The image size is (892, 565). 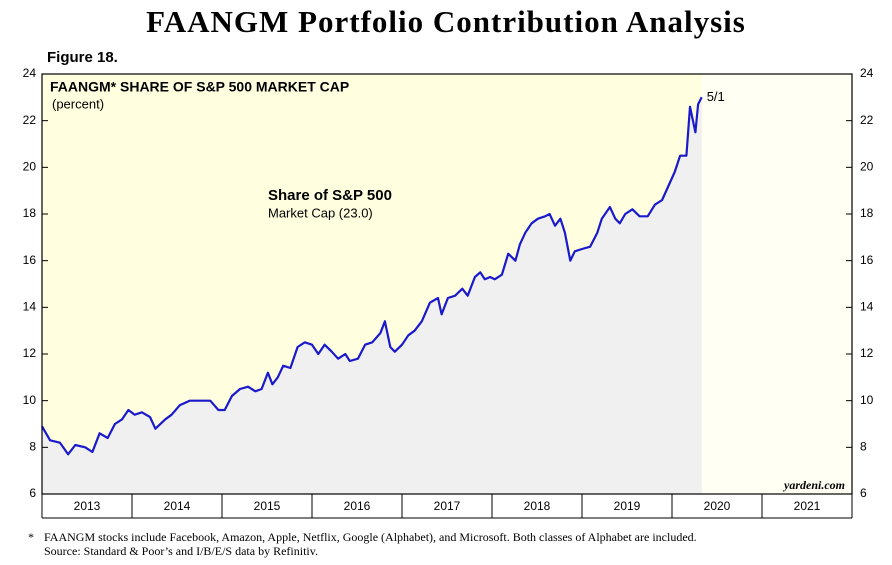 I want to click on unit-label: (percent), so click(x=78, y=103).